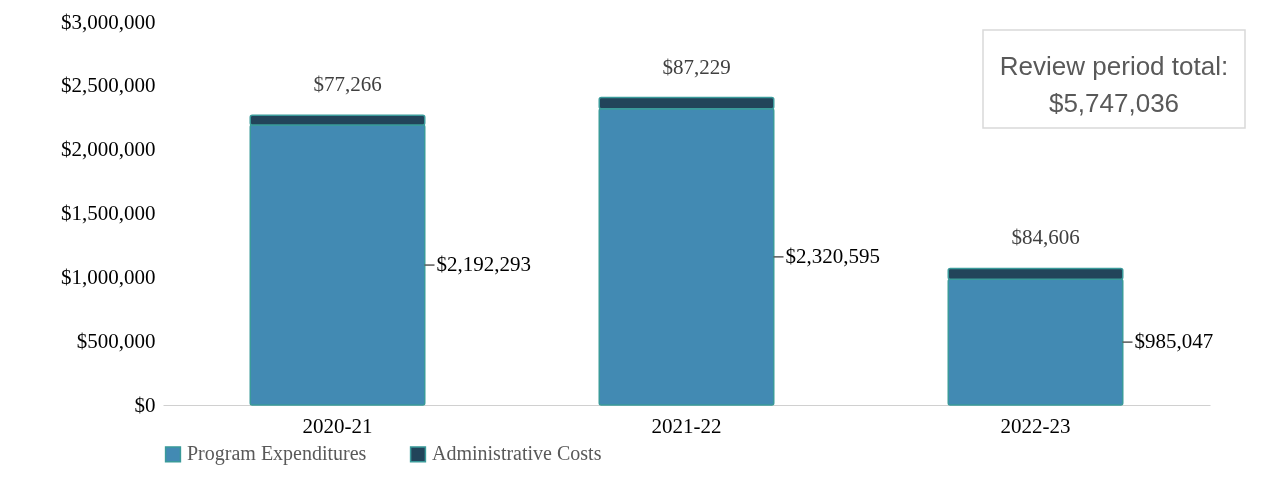 The width and height of the screenshot is (1262, 478). What do you see at coordinates (517, 453) in the screenshot?
I see `legend-label: Administrative Costs` at bounding box center [517, 453].